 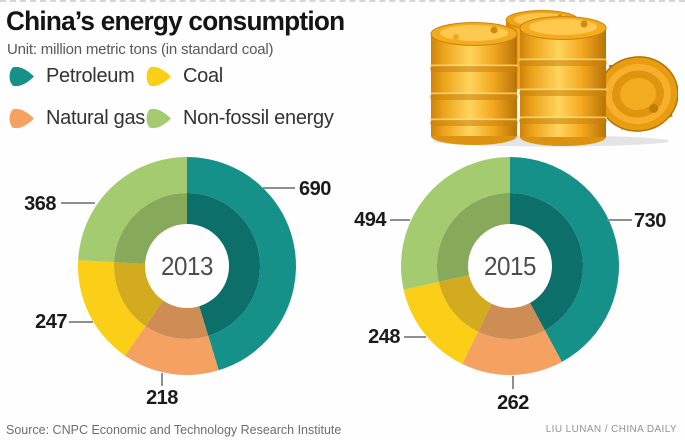 I want to click on legend-item-natural-gas: Natural gas, so click(x=75, y=118).